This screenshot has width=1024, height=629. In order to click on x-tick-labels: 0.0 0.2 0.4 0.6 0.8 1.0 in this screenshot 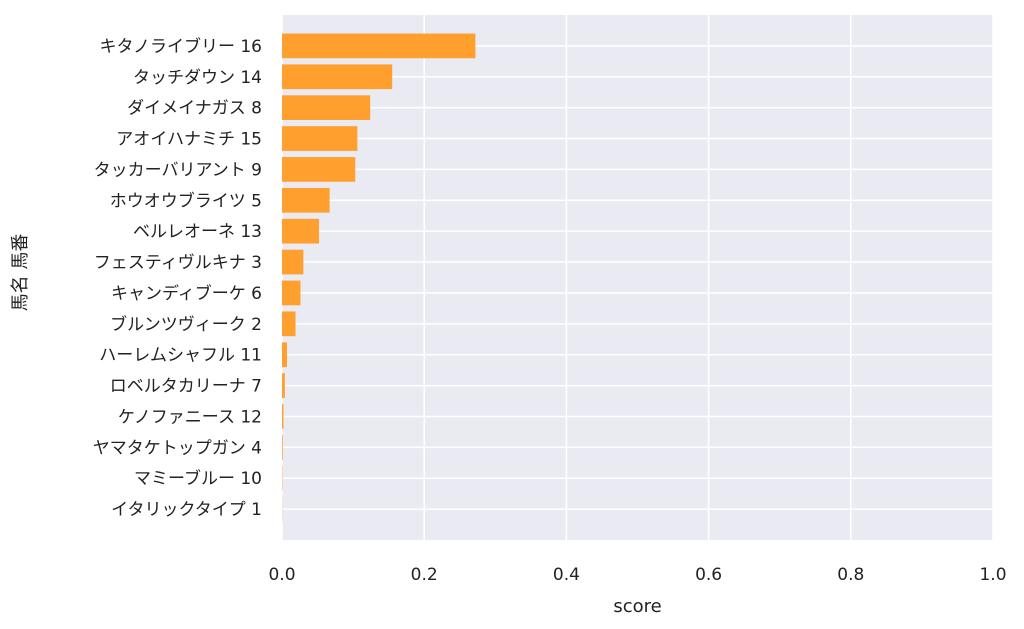, I will do `click(637, 575)`.